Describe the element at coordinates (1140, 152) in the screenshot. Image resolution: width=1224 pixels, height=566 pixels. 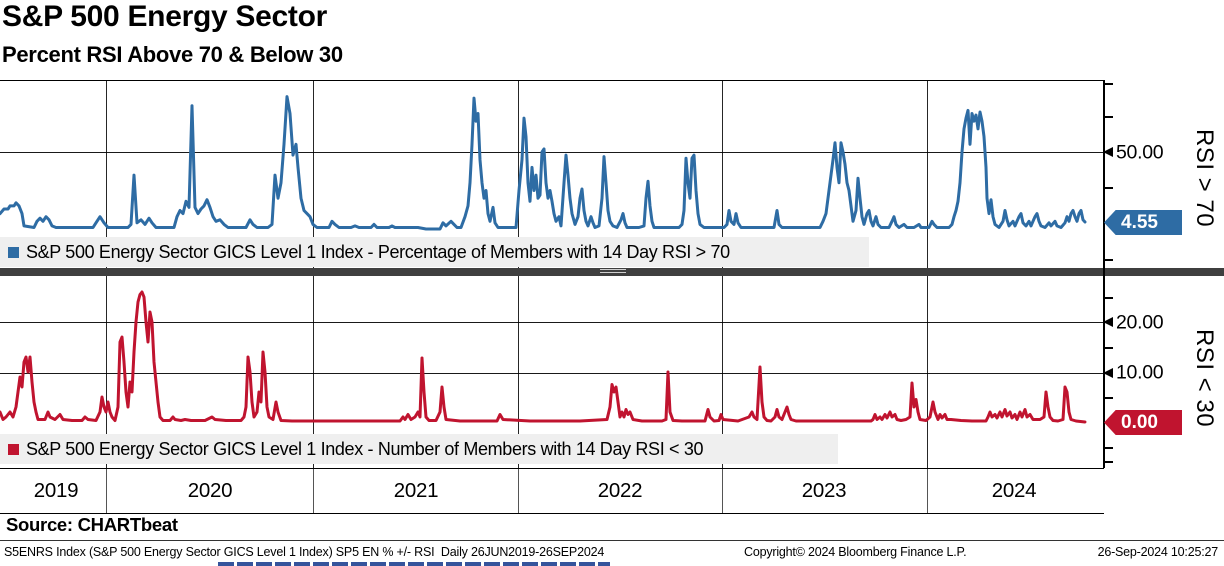
I see `top-axis-tick-50: 50.00` at that location.